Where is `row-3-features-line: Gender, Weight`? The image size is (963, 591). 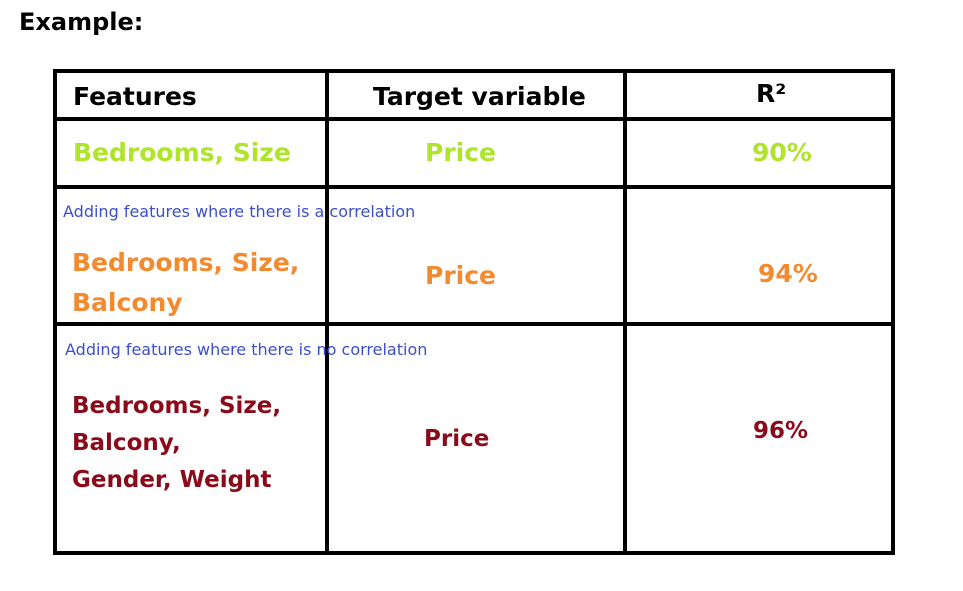 row-3-features-line: Gender, Weight is located at coordinates (172, 480).